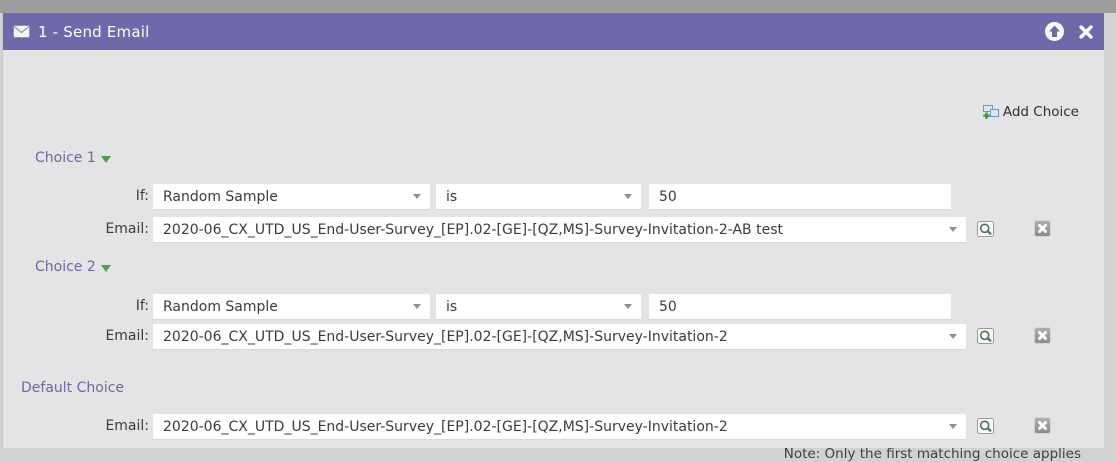 This screenshot has height=462, width=1116. I want to click on choice-1-header: Choice 1, so click(73, 158).